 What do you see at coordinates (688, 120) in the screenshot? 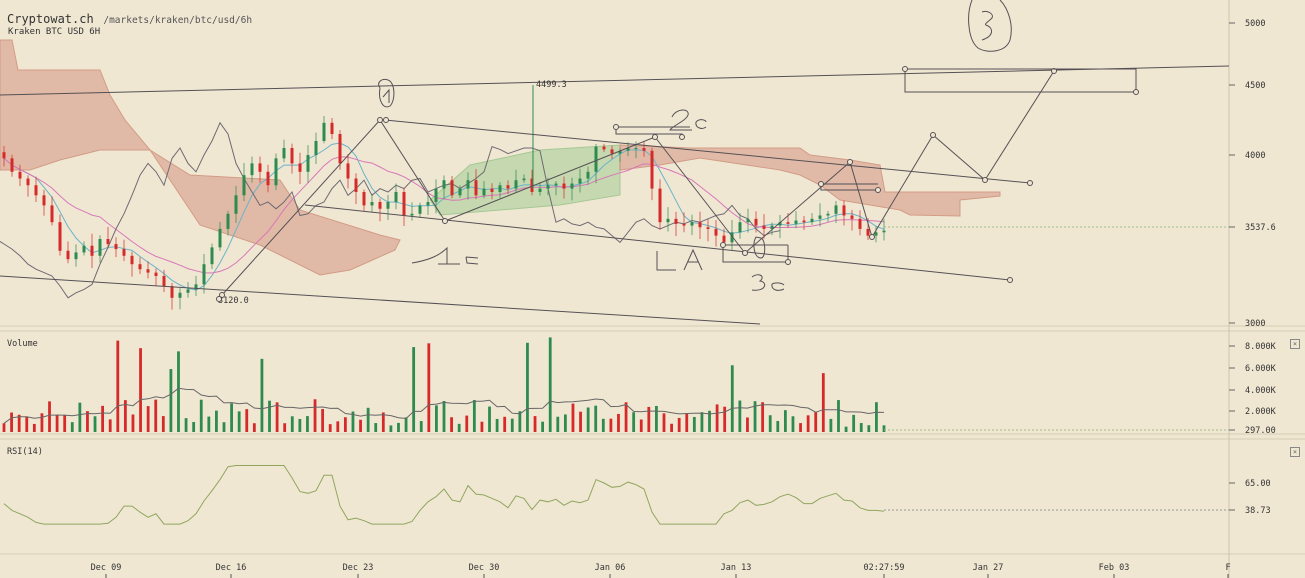
I see `wave-label-2c` at bounding box center [688, 120].